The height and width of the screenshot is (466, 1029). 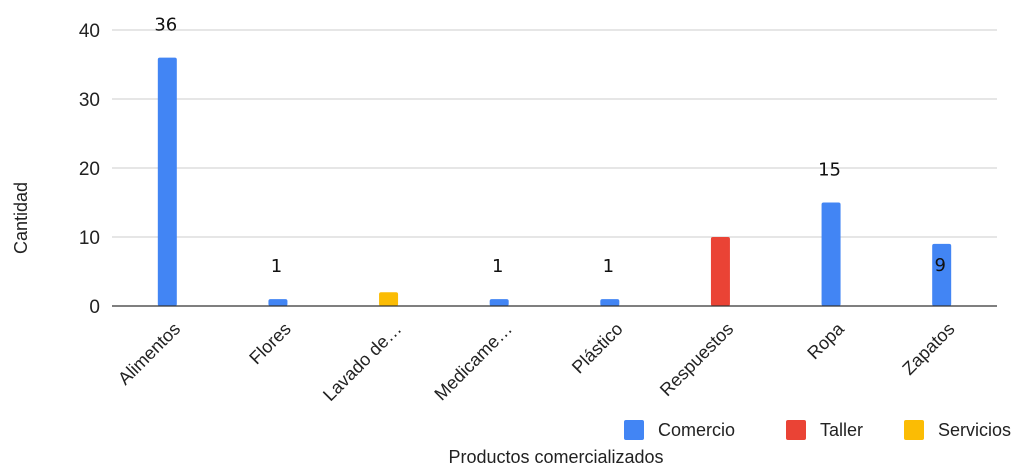 I want to click on x-axis-title: Productos comercializados, so click(x=555, y=456).